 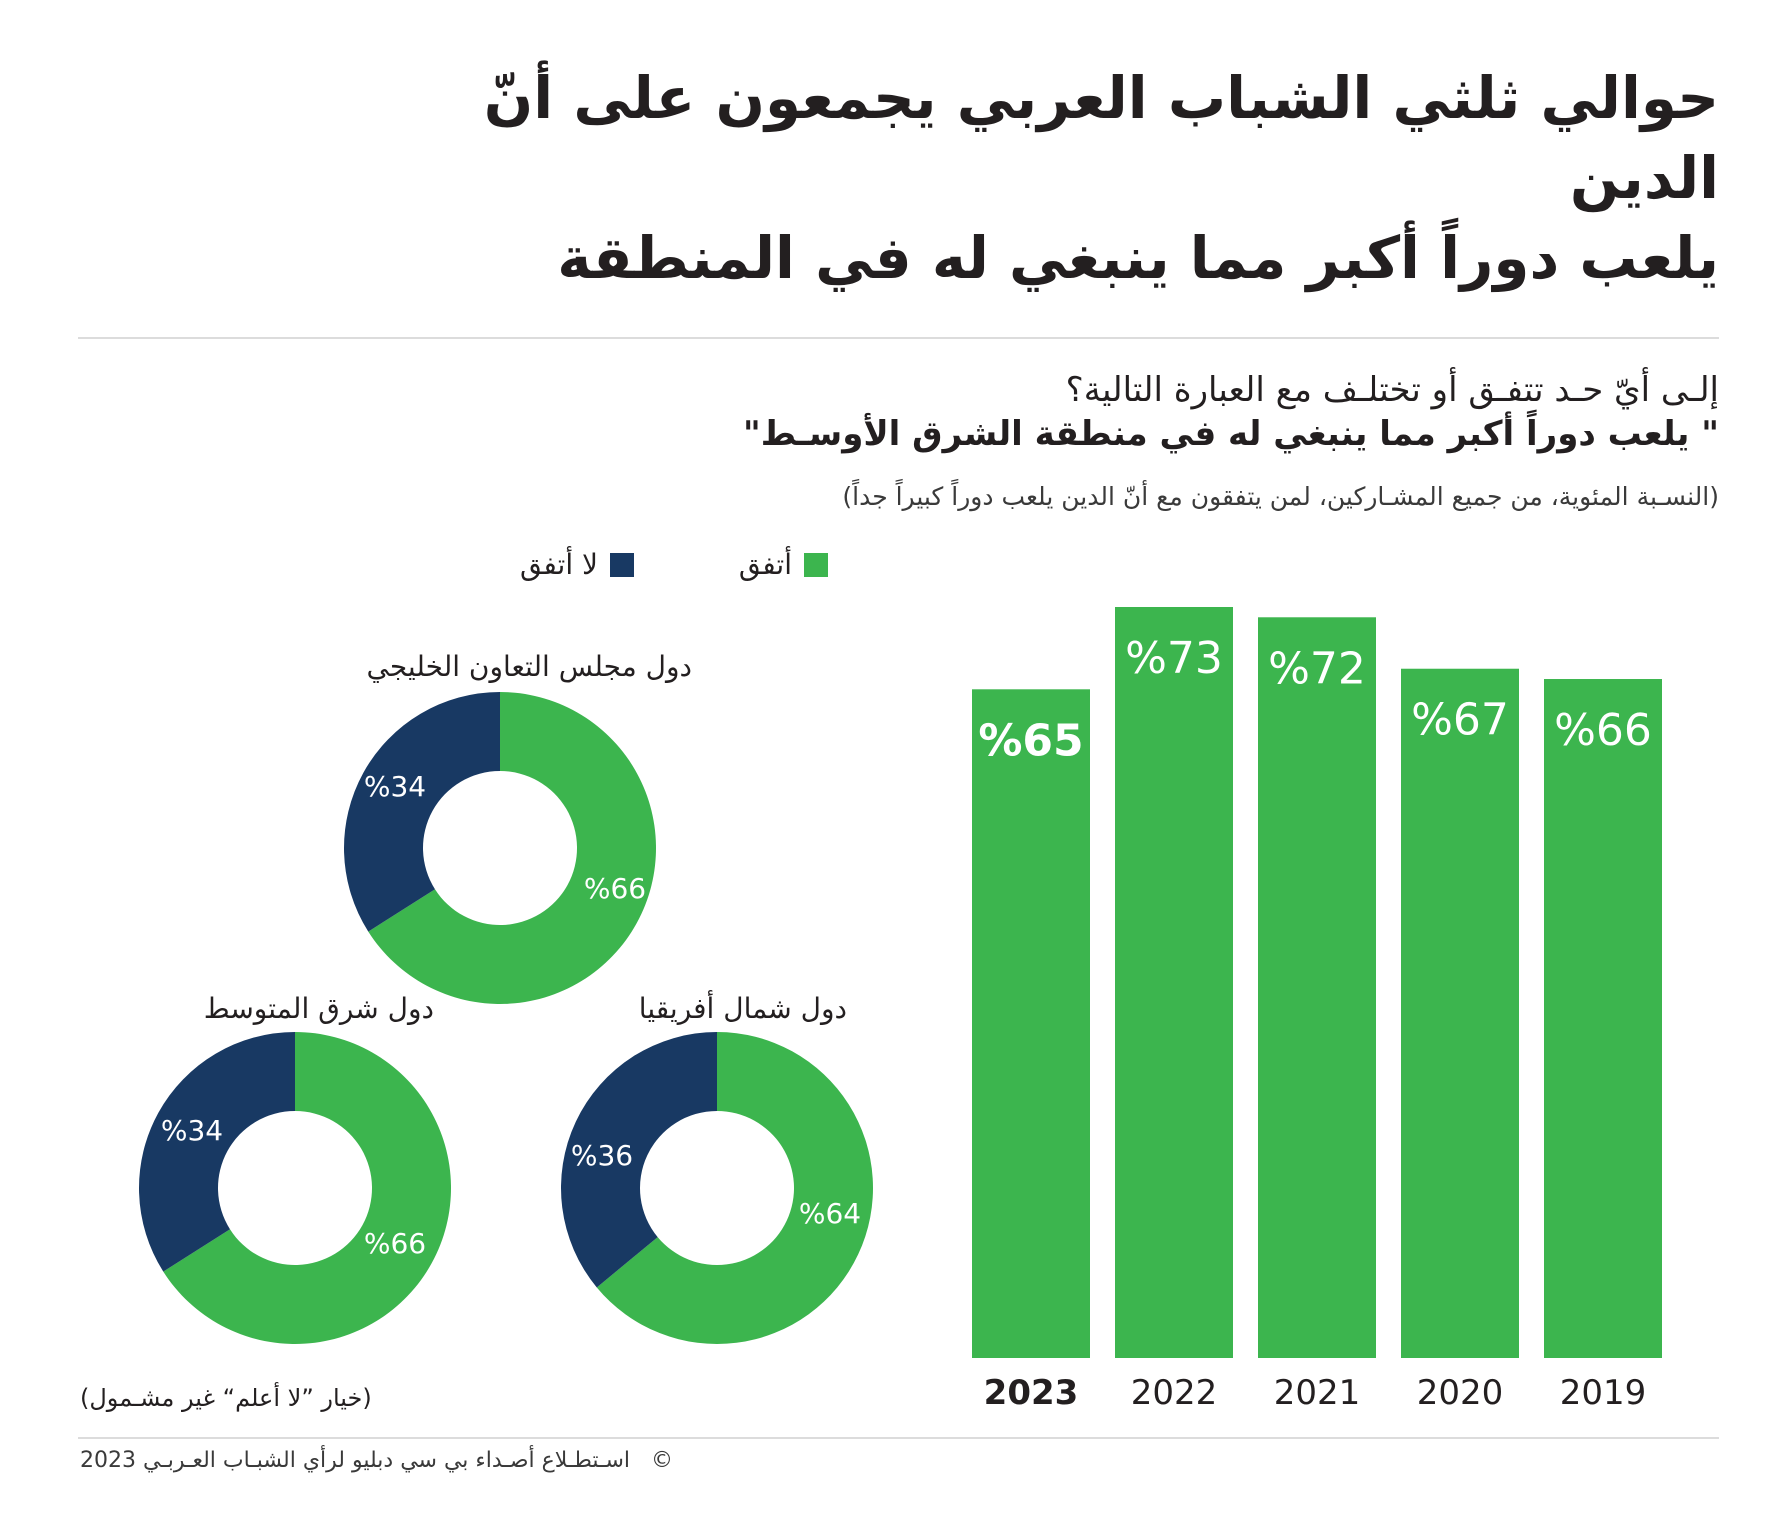 I want to click on donut-slice-levant-disagree, so click(x=216, y=1152).